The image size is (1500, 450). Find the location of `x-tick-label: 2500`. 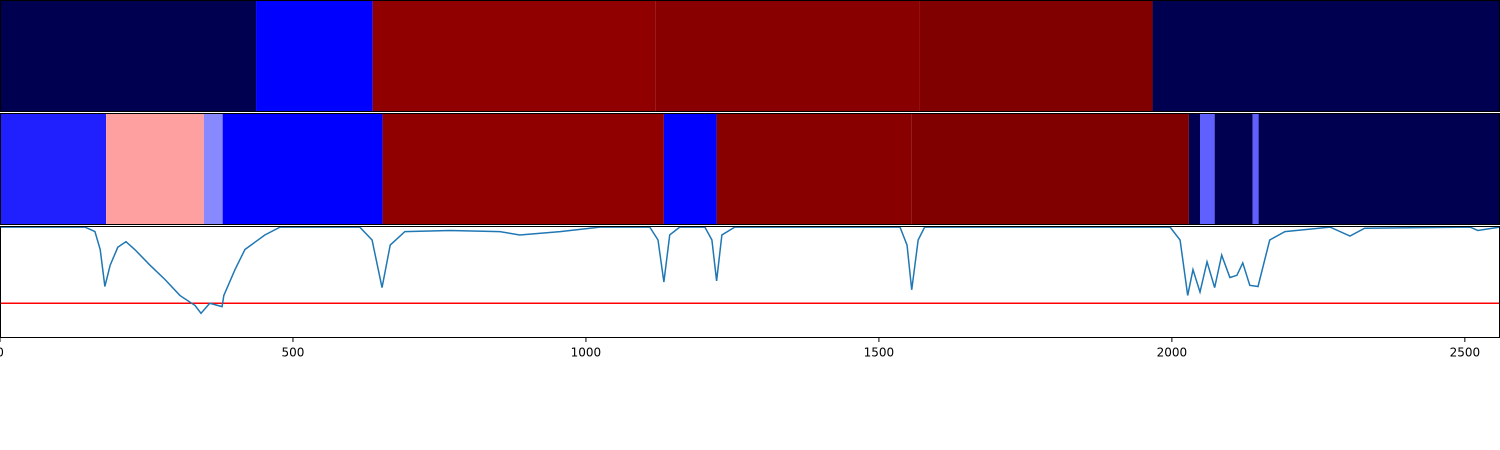

x-tick-label: 2500 is located at coordinates (1465, 353).